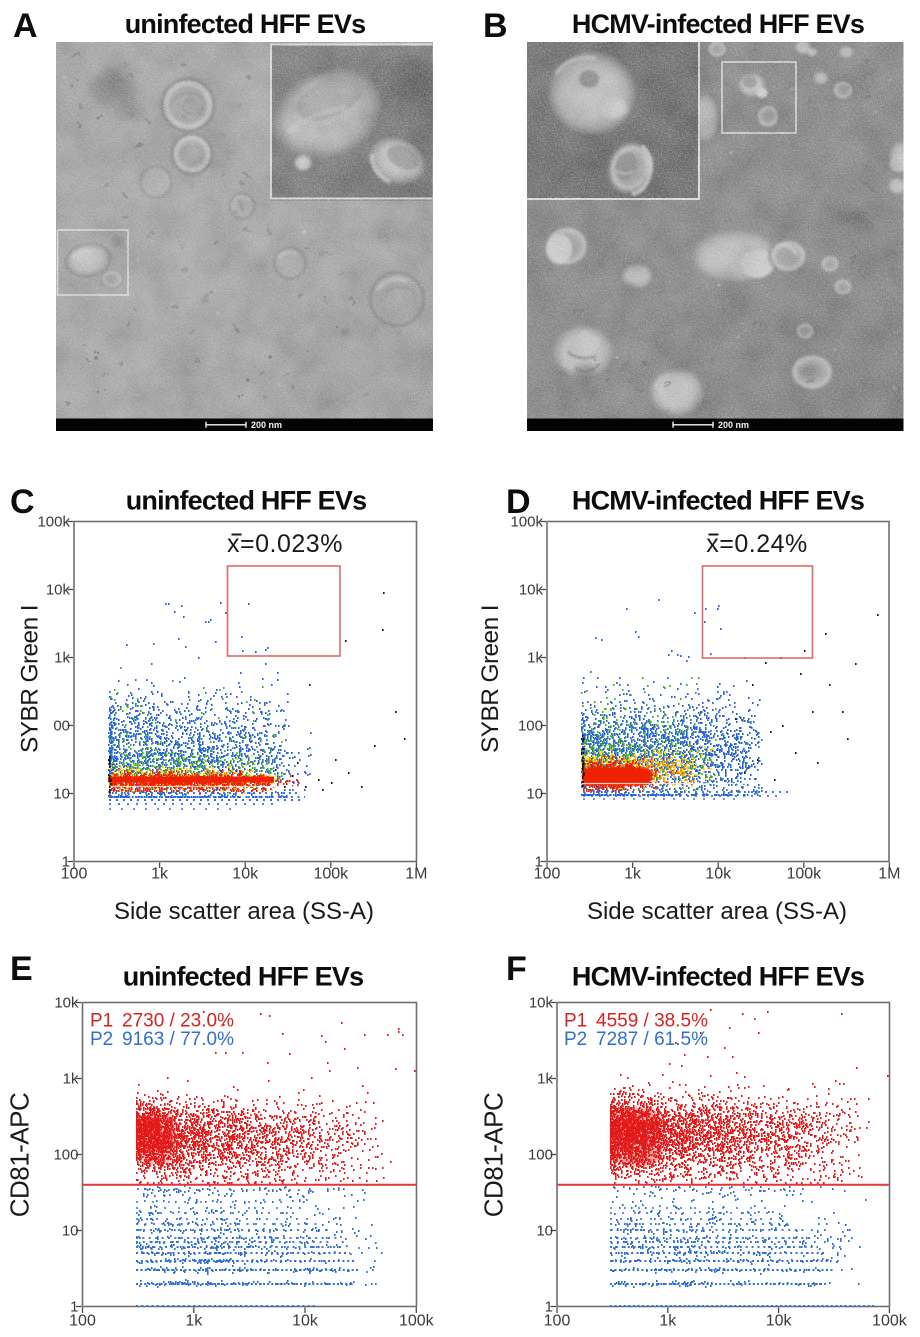 The image size is (920, 1337). What do you see at coordinates (21, 969) in the screenshot?
I see `svg-text: E` at bounding box center [21, 969].